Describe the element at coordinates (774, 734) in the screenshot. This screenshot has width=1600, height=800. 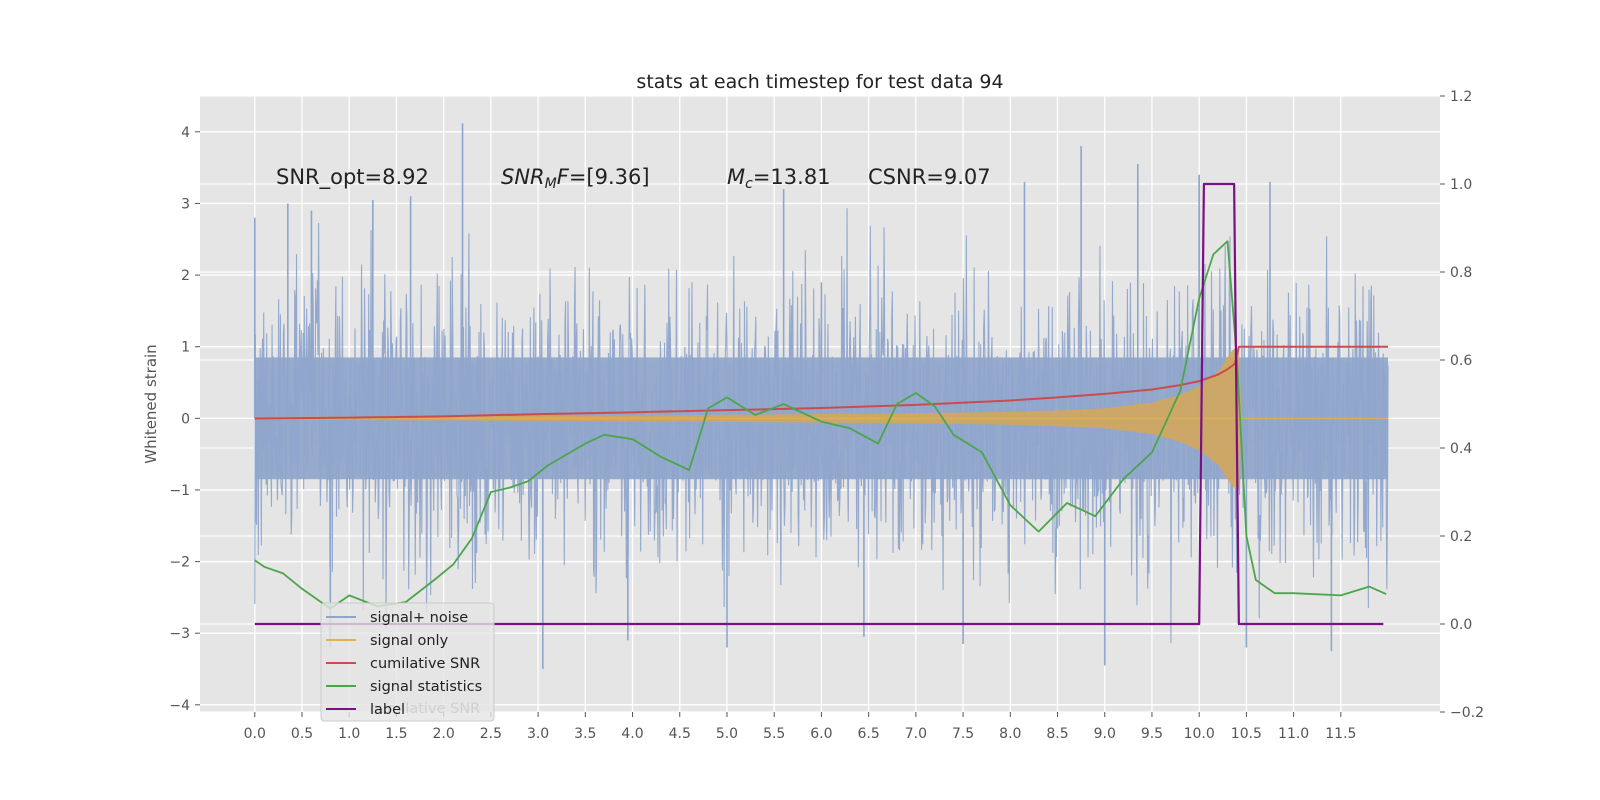
I see `x-tick-label: 5.5` at that location.